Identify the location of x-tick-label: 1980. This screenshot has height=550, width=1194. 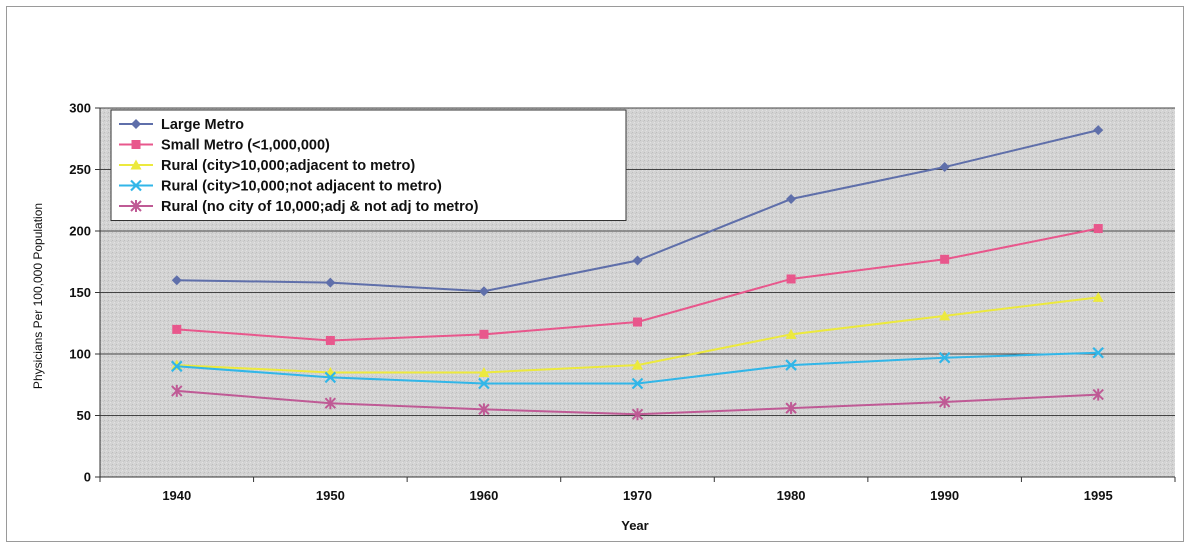
(791, 495).